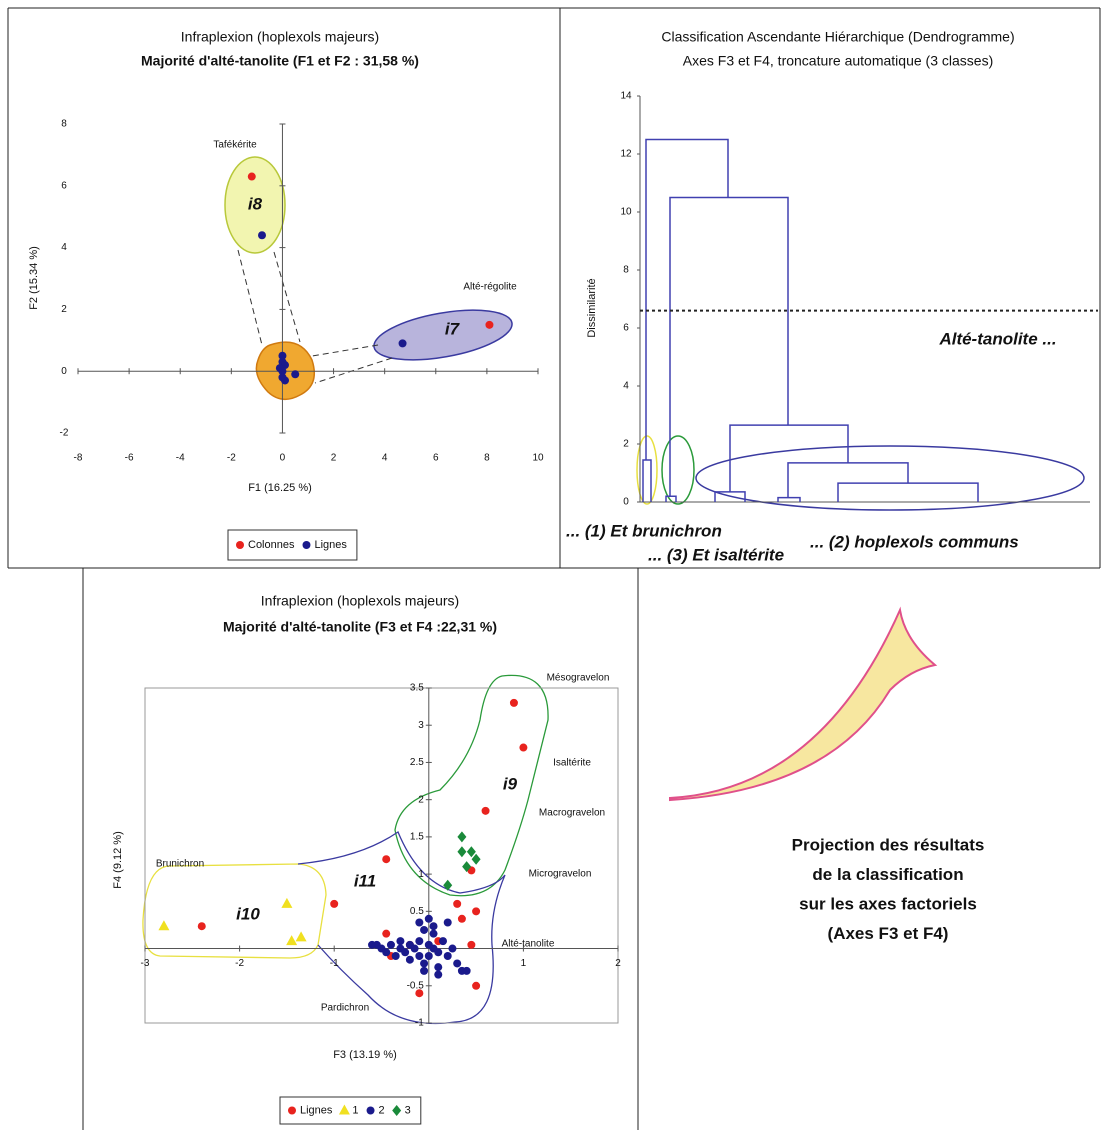  Describe the element at coordinates (316, 1110) in the screenshot. I see `legend-label: Lignes` at that location.